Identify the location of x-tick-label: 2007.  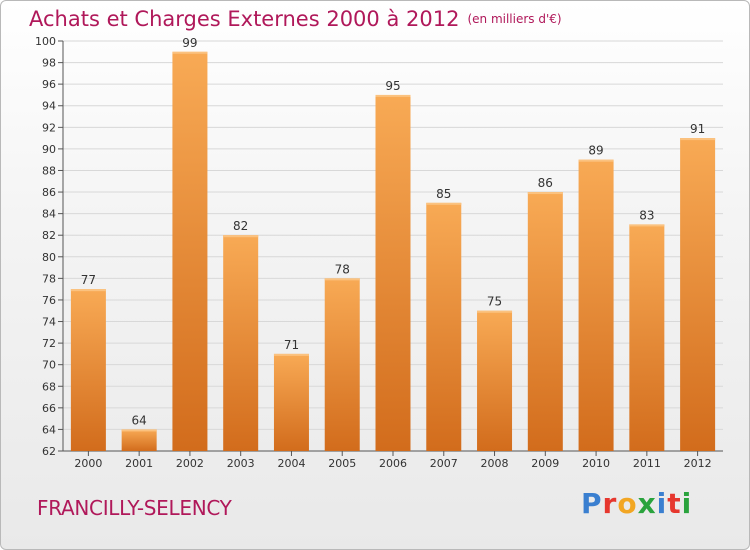
(444, 463).